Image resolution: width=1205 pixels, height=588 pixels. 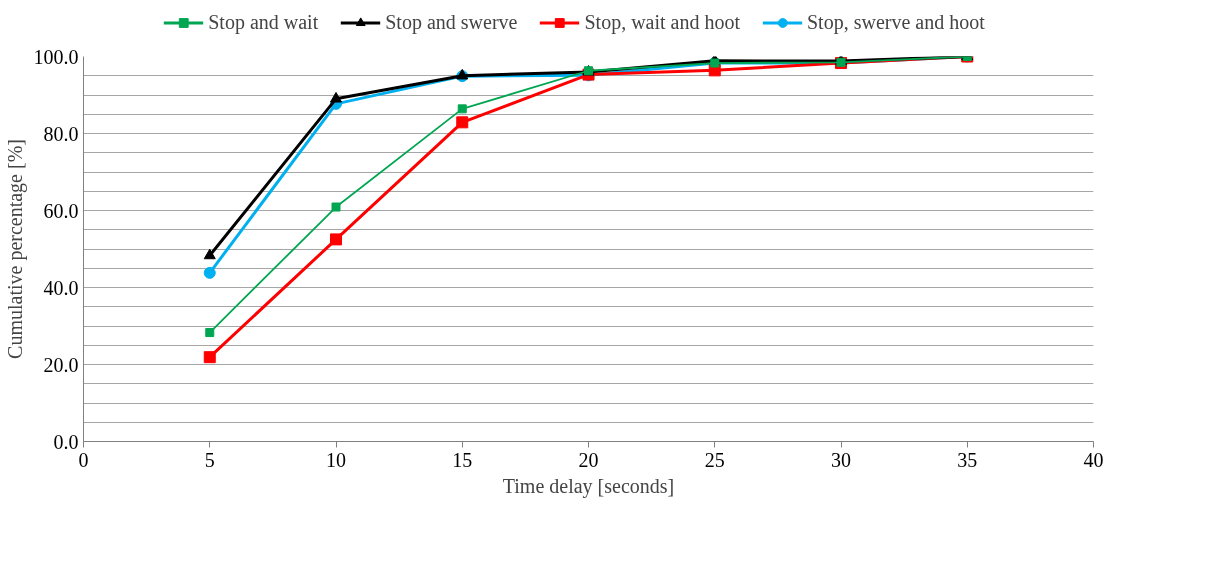 What do you see at coordinates (662, 22) in the screenshot?
I see `legend-label: Stop, wait and hoot` at bounding box center [662, 22].